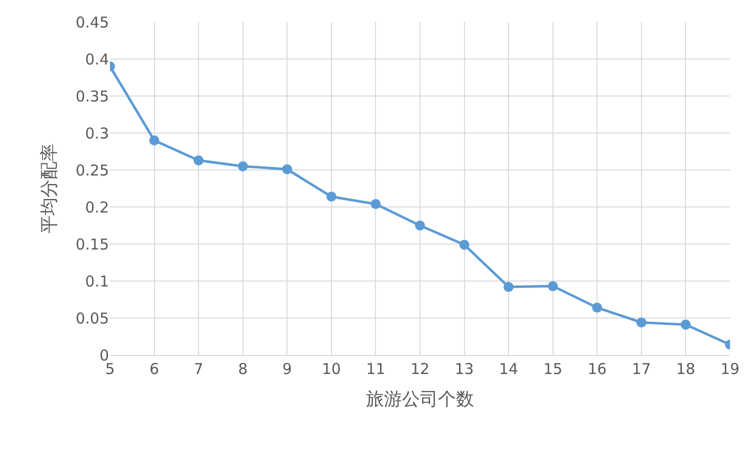 This screenshot has height=452, width=752. I want to click on x-axis-title: 旅游公司个数, so click(420, 399).